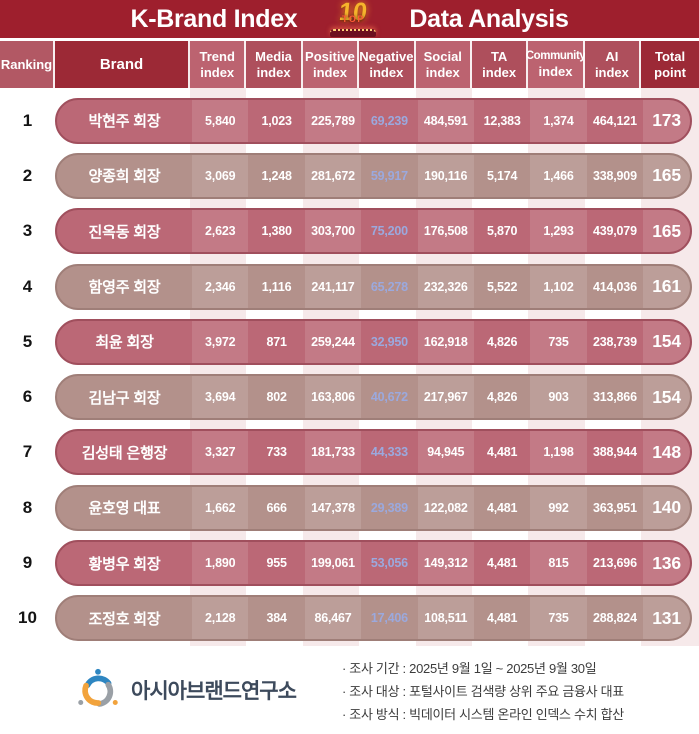 The image size is (699, 734). What do you see at coordinates (276, 231) in the screenshot?
I see `cell-media-index: 1,380` at bounding box center [276, 231].